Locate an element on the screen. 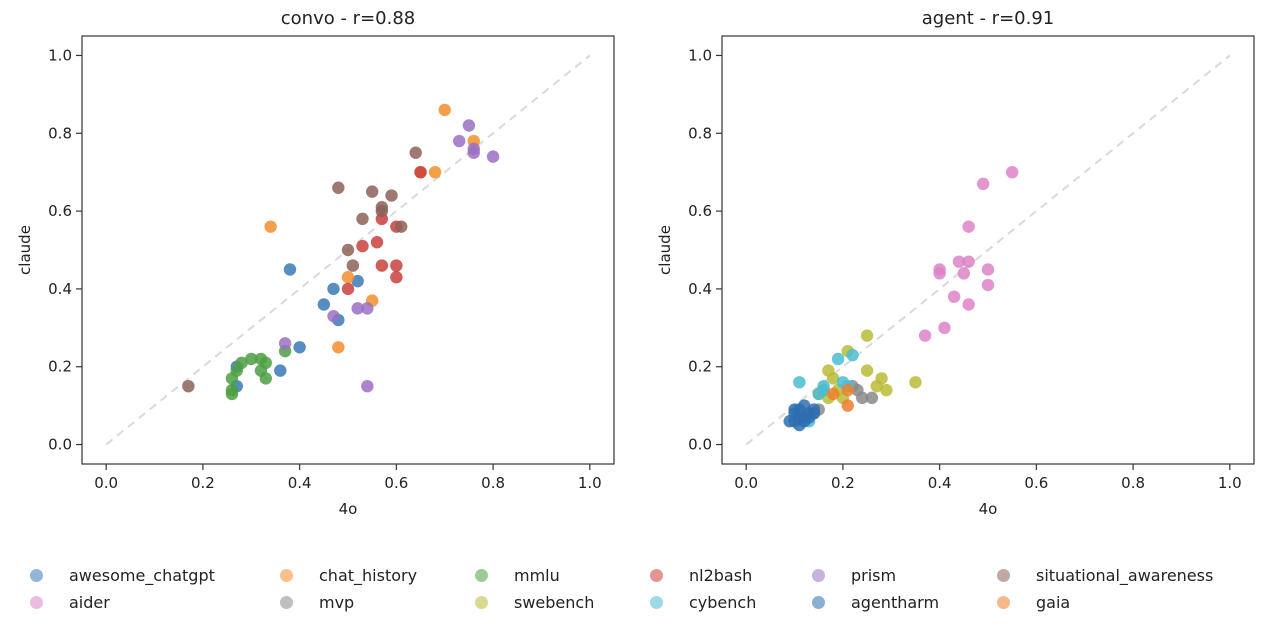 The image size is (1272, 628). series-mmlu is located at coordinates (258, 372).